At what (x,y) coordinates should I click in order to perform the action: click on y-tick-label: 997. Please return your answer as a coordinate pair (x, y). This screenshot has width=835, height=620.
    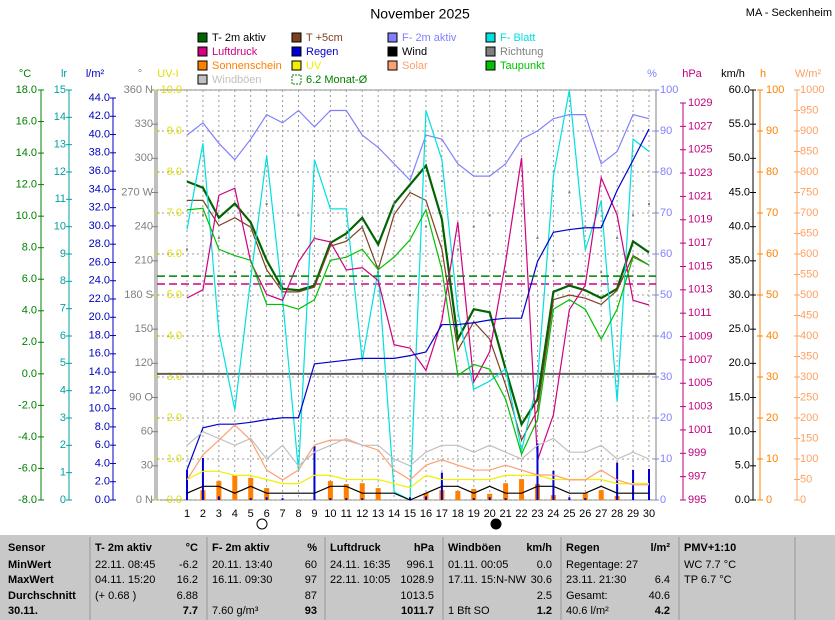
    Looking at the image, I should click on (697, 477).